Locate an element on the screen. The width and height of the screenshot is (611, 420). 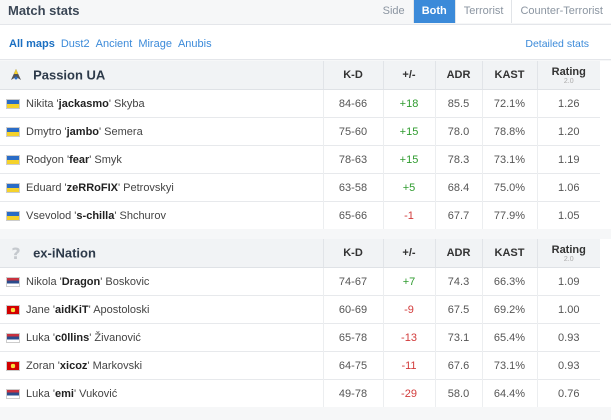
player-first-name: Jane ' is located at coordinates (41, 309).